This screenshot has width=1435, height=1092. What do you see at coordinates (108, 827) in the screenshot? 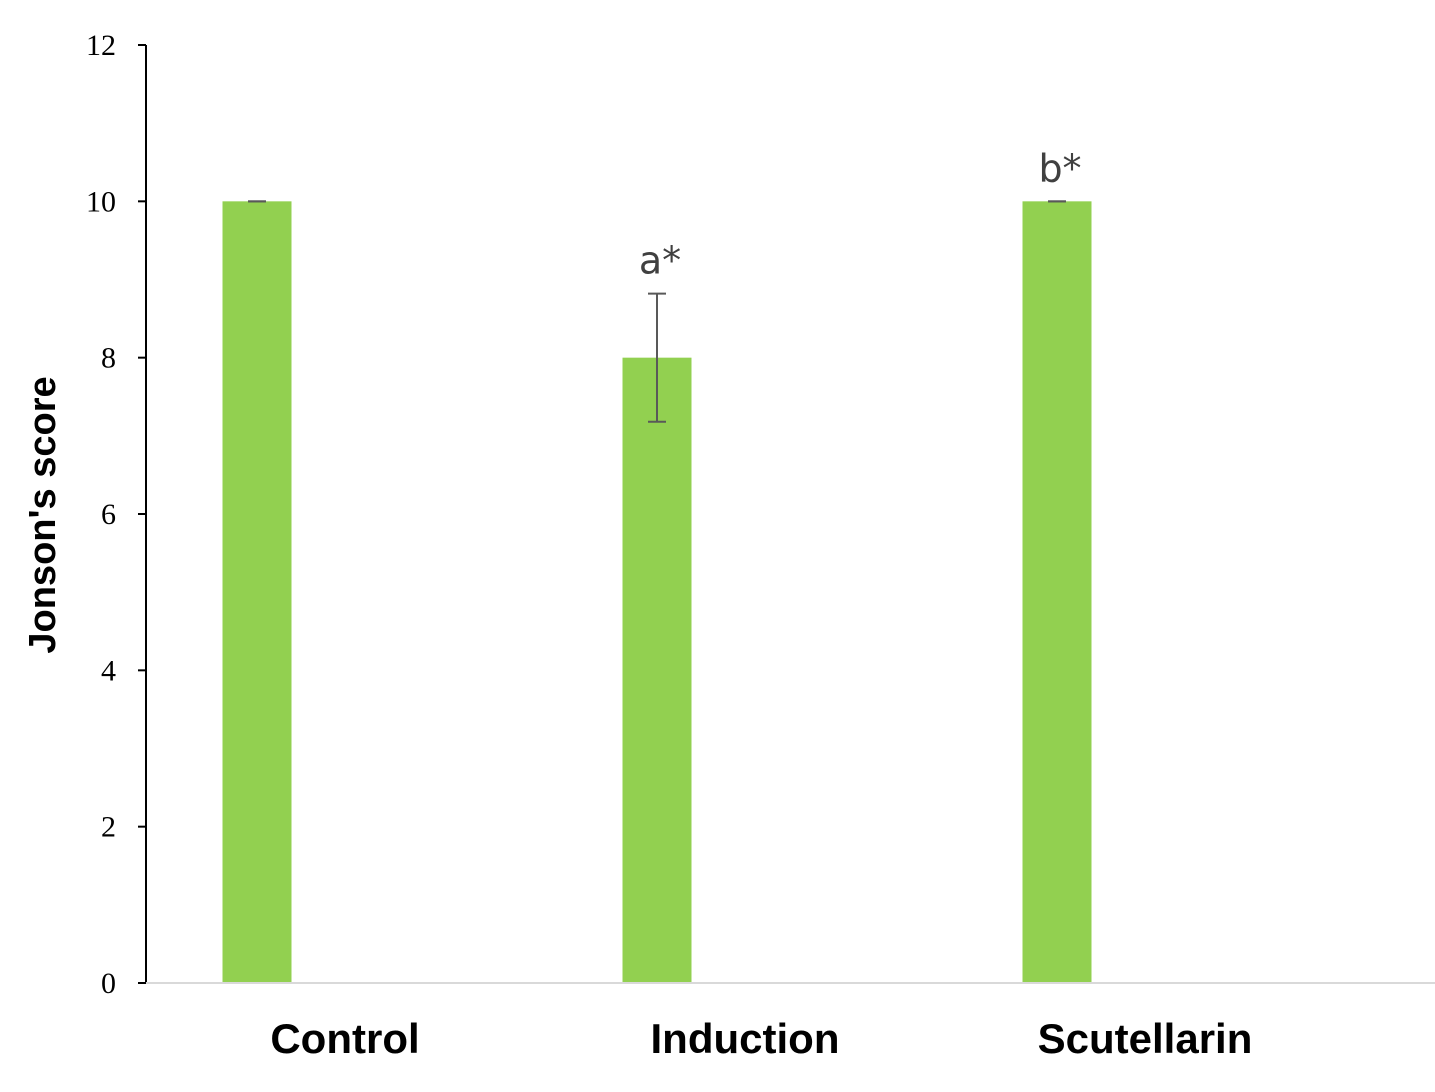
I see `y-tick-label: 2` at bounding box center [108, 827].